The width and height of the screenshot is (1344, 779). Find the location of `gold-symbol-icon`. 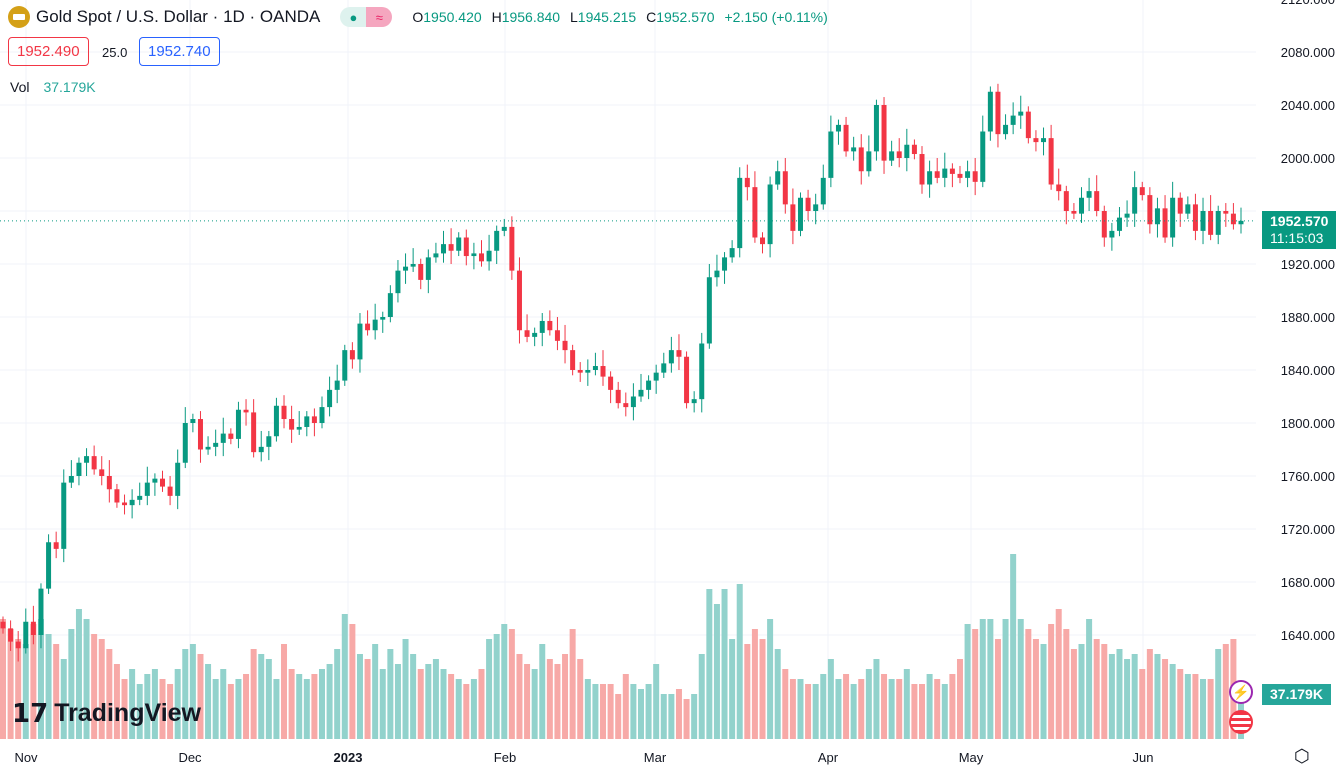

gold-symbol-icon is located at coordinates (19, 17).